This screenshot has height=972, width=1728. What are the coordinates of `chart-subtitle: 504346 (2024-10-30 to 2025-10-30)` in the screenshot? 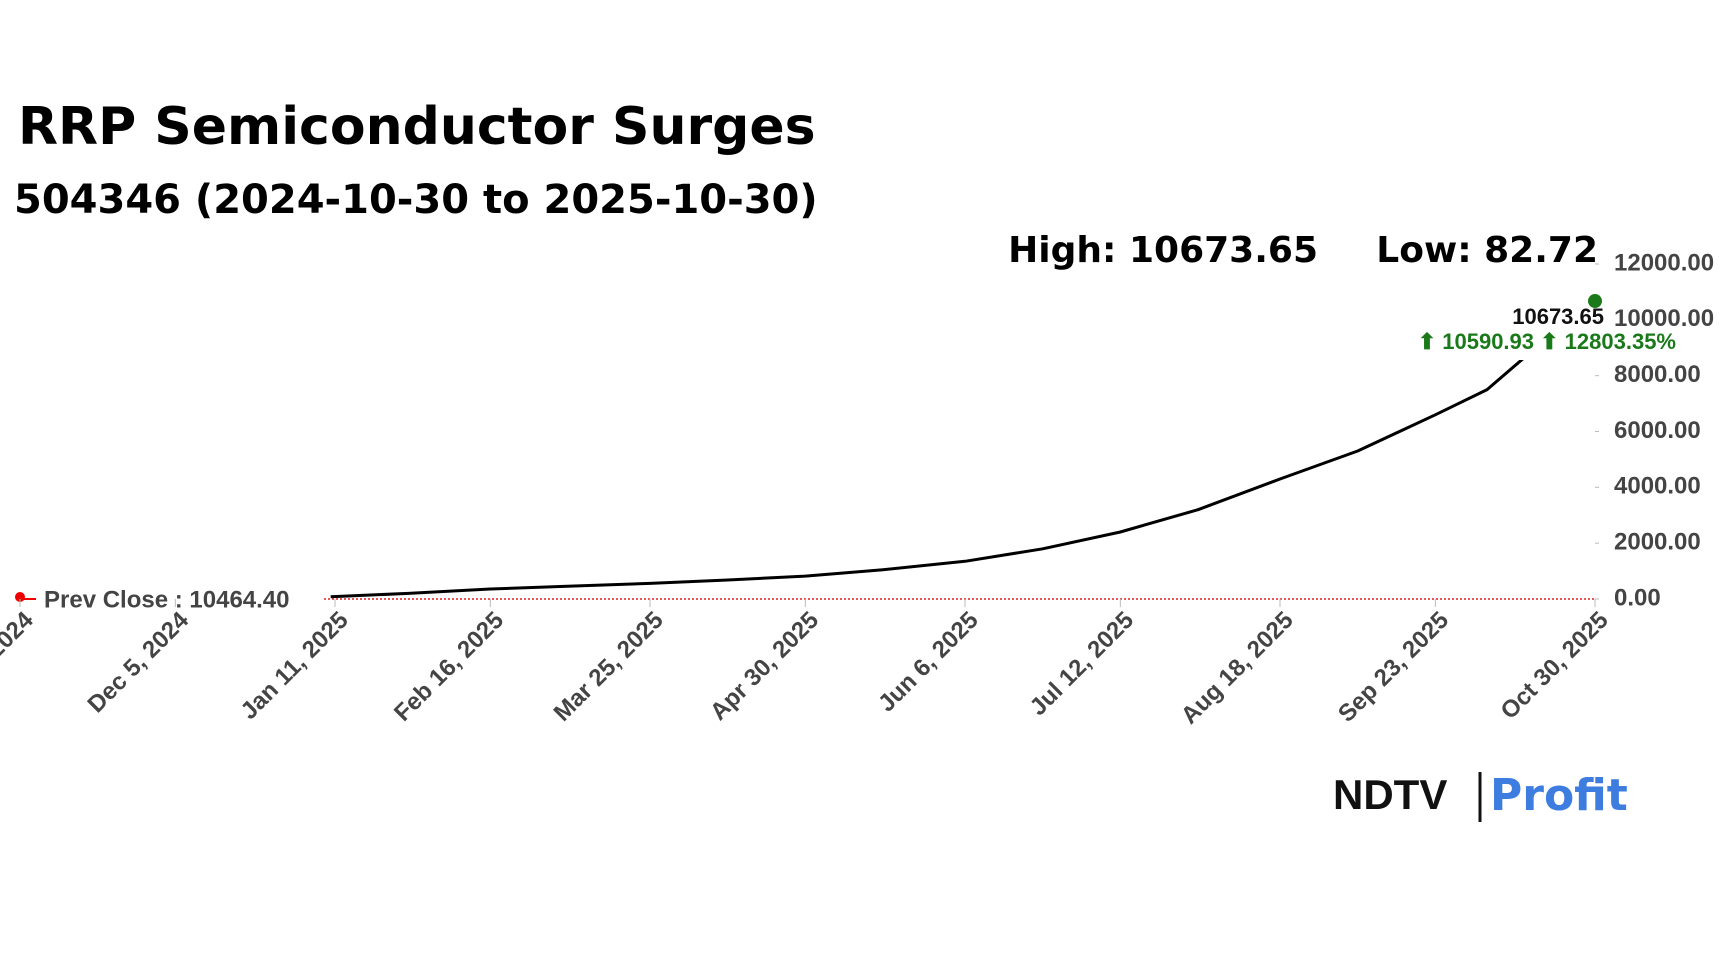 It's located at (416, 200).